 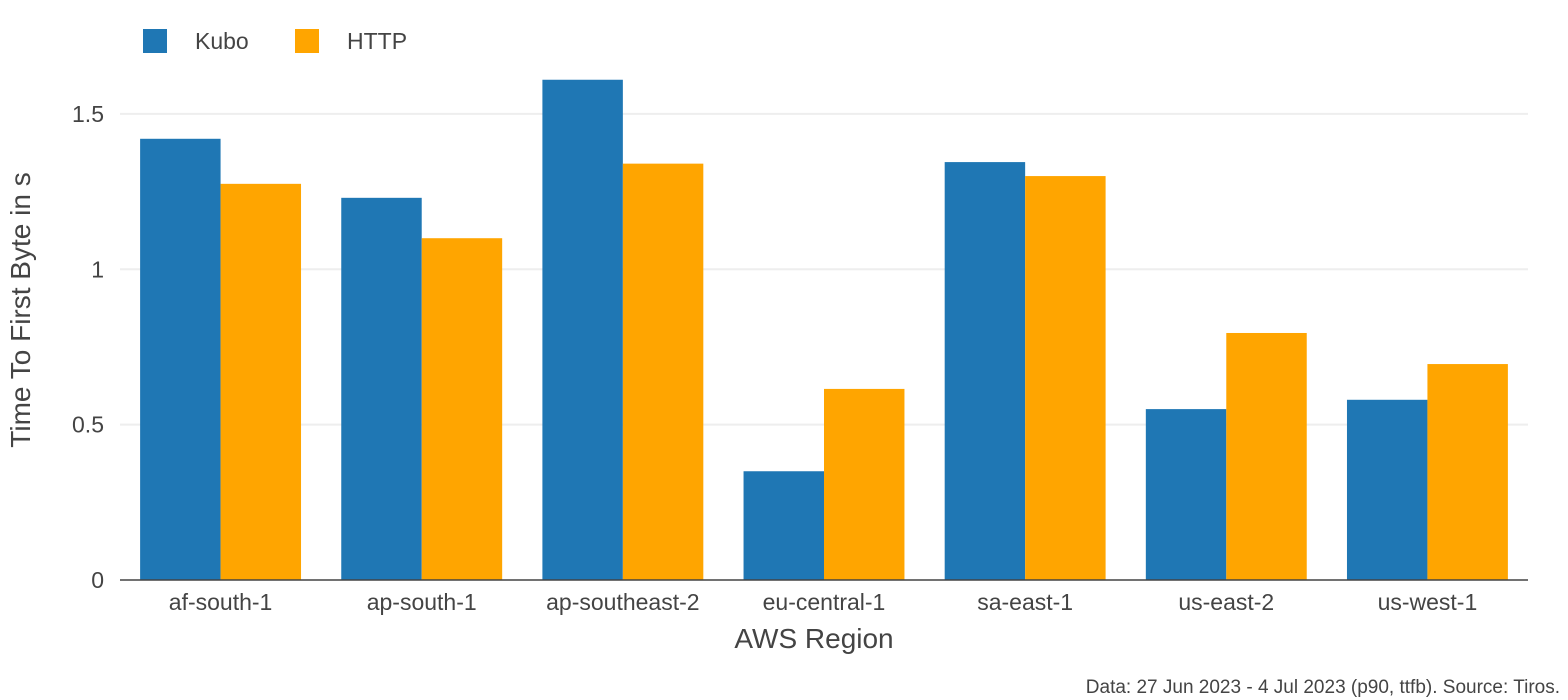 What do you see at coordinates (622, 602) in the screenshot?
I see `x-tick-label: ap-southeast-2` at bounding box center [622, 602].